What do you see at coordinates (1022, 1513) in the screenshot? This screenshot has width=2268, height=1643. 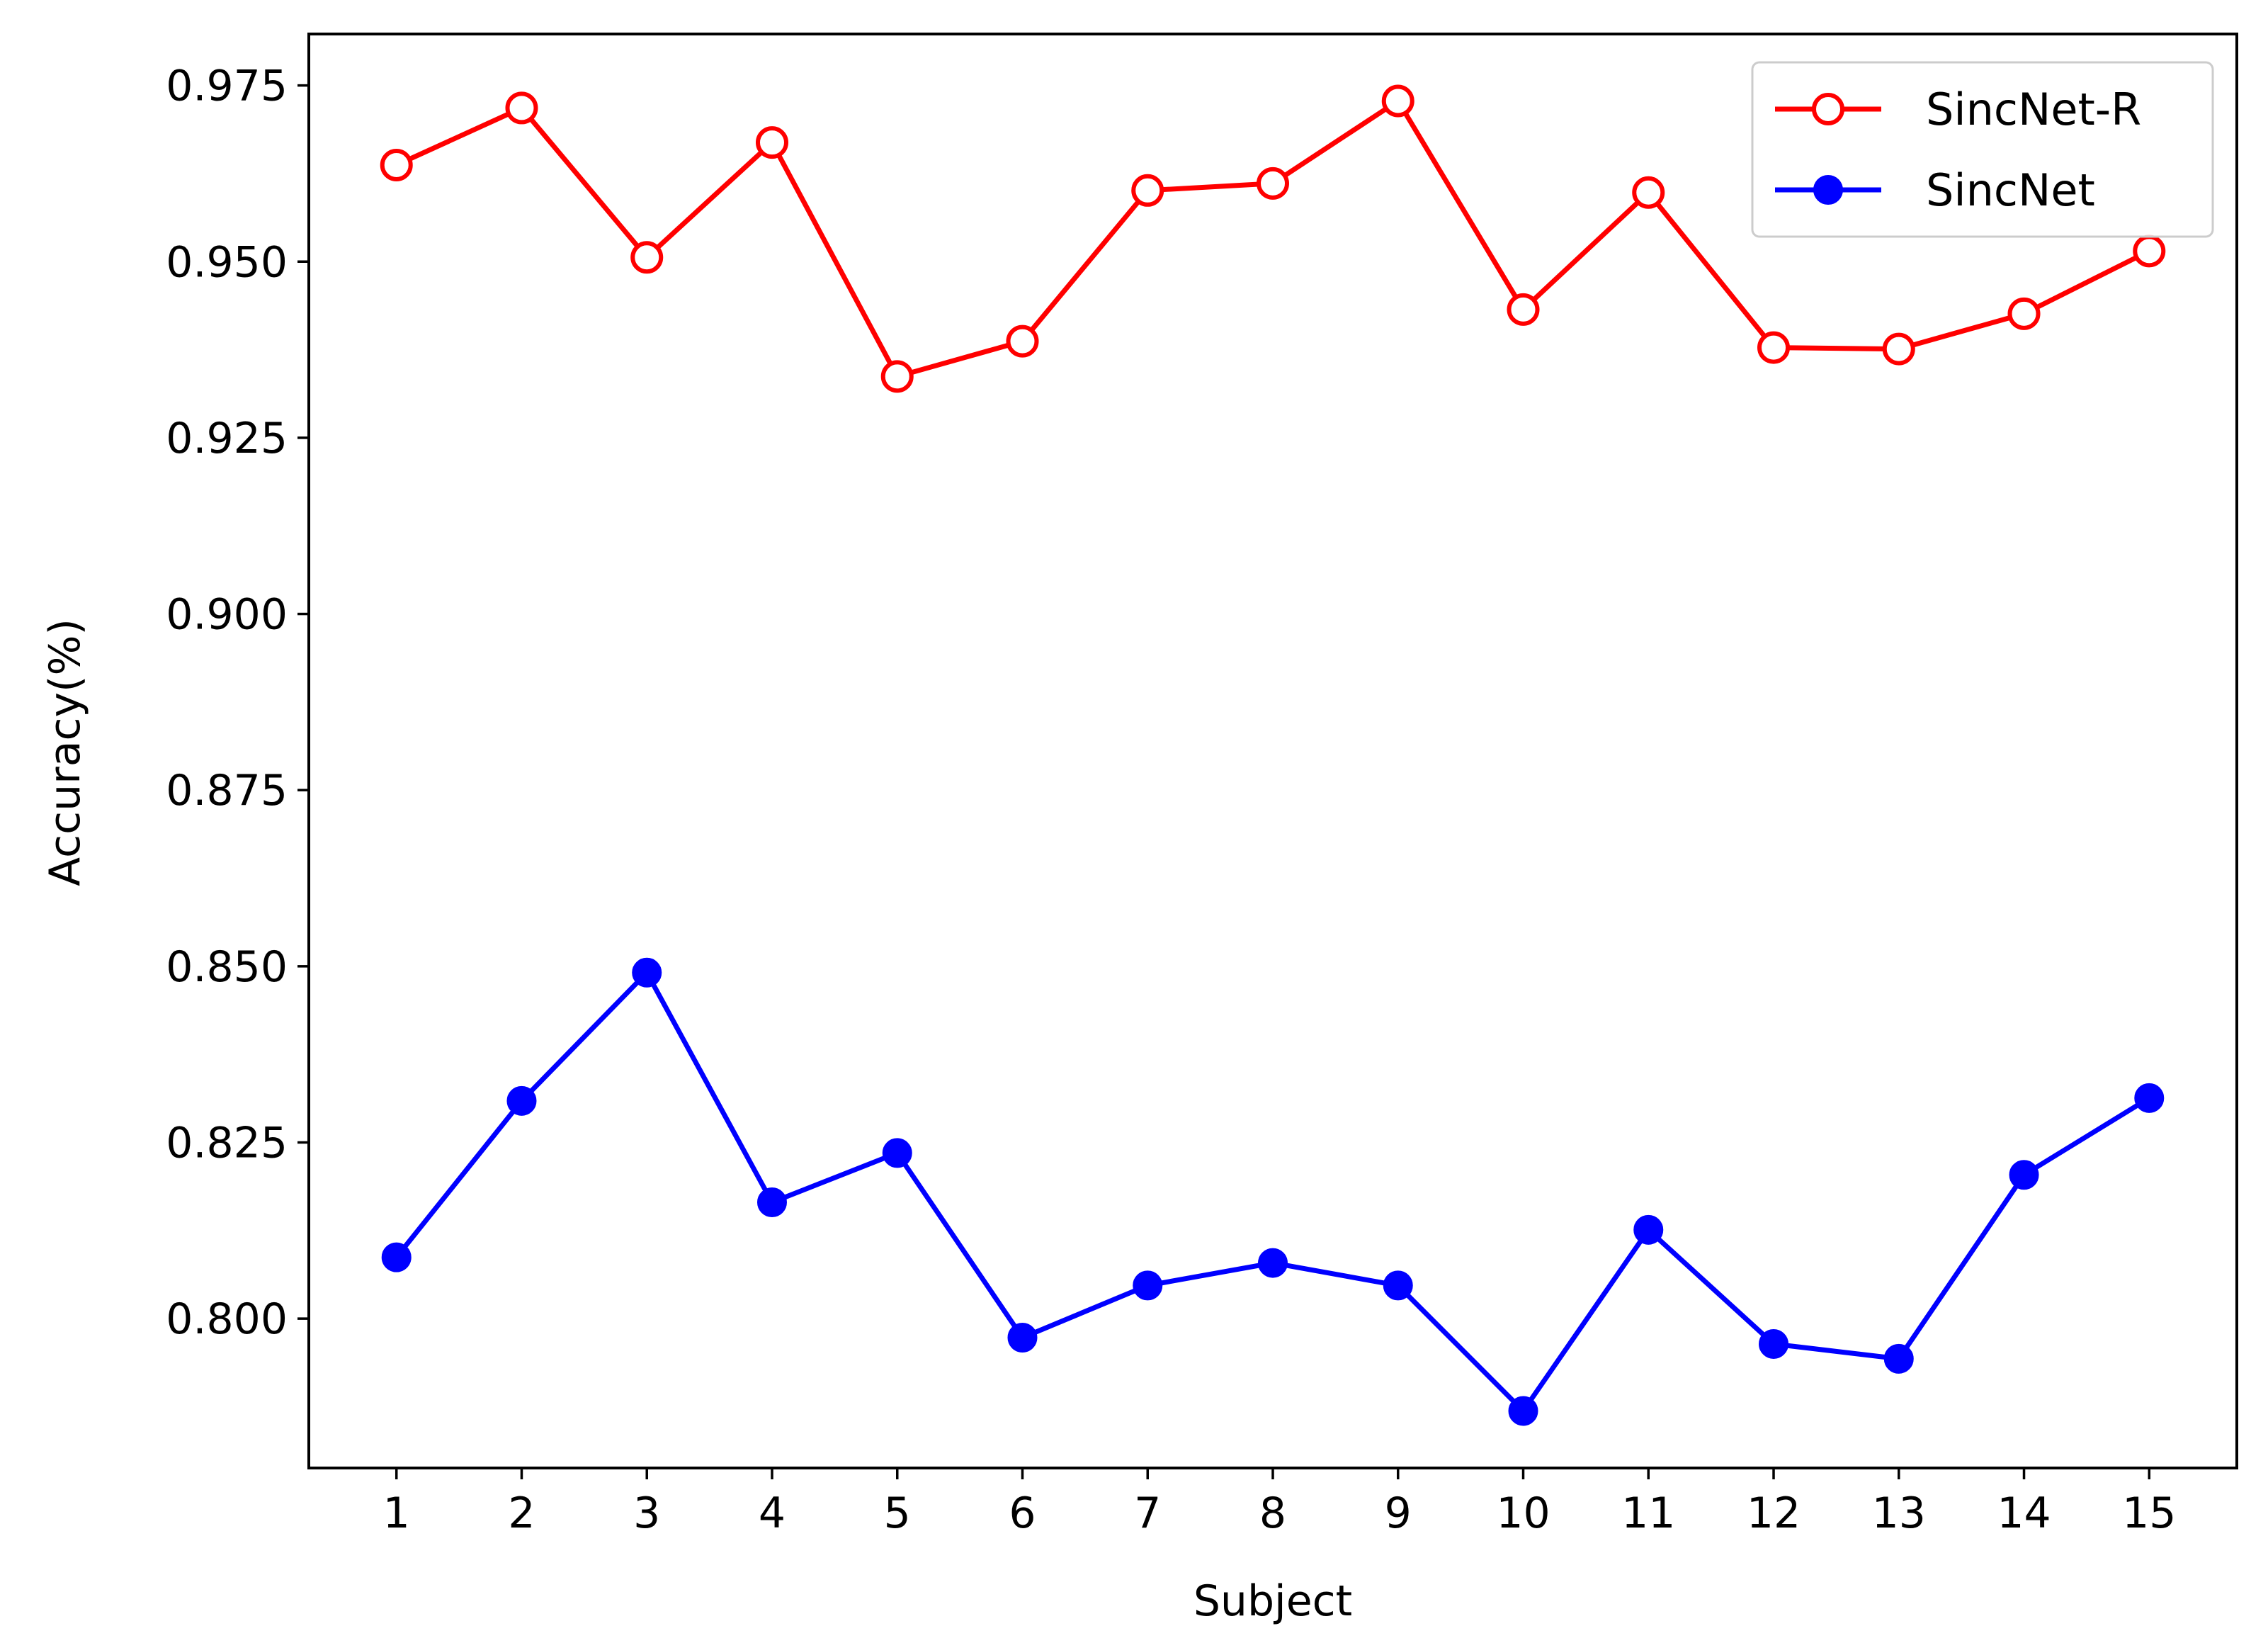 I see `x-tick-label: 6` at bounding box center [1022, 1513].